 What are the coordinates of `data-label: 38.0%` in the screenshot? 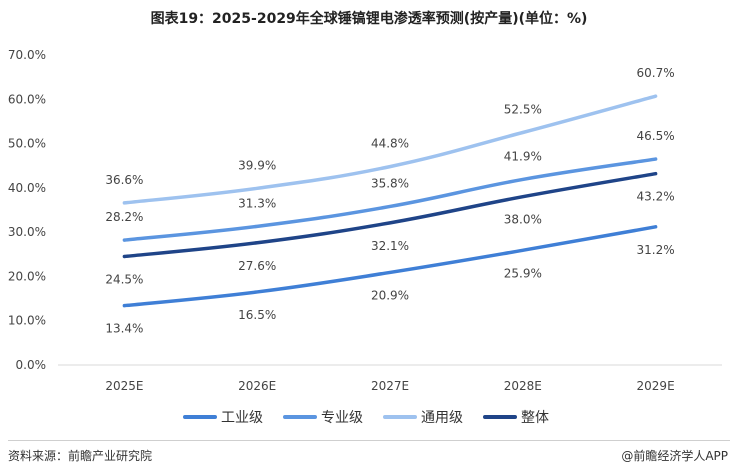 It's located at (523, 220).